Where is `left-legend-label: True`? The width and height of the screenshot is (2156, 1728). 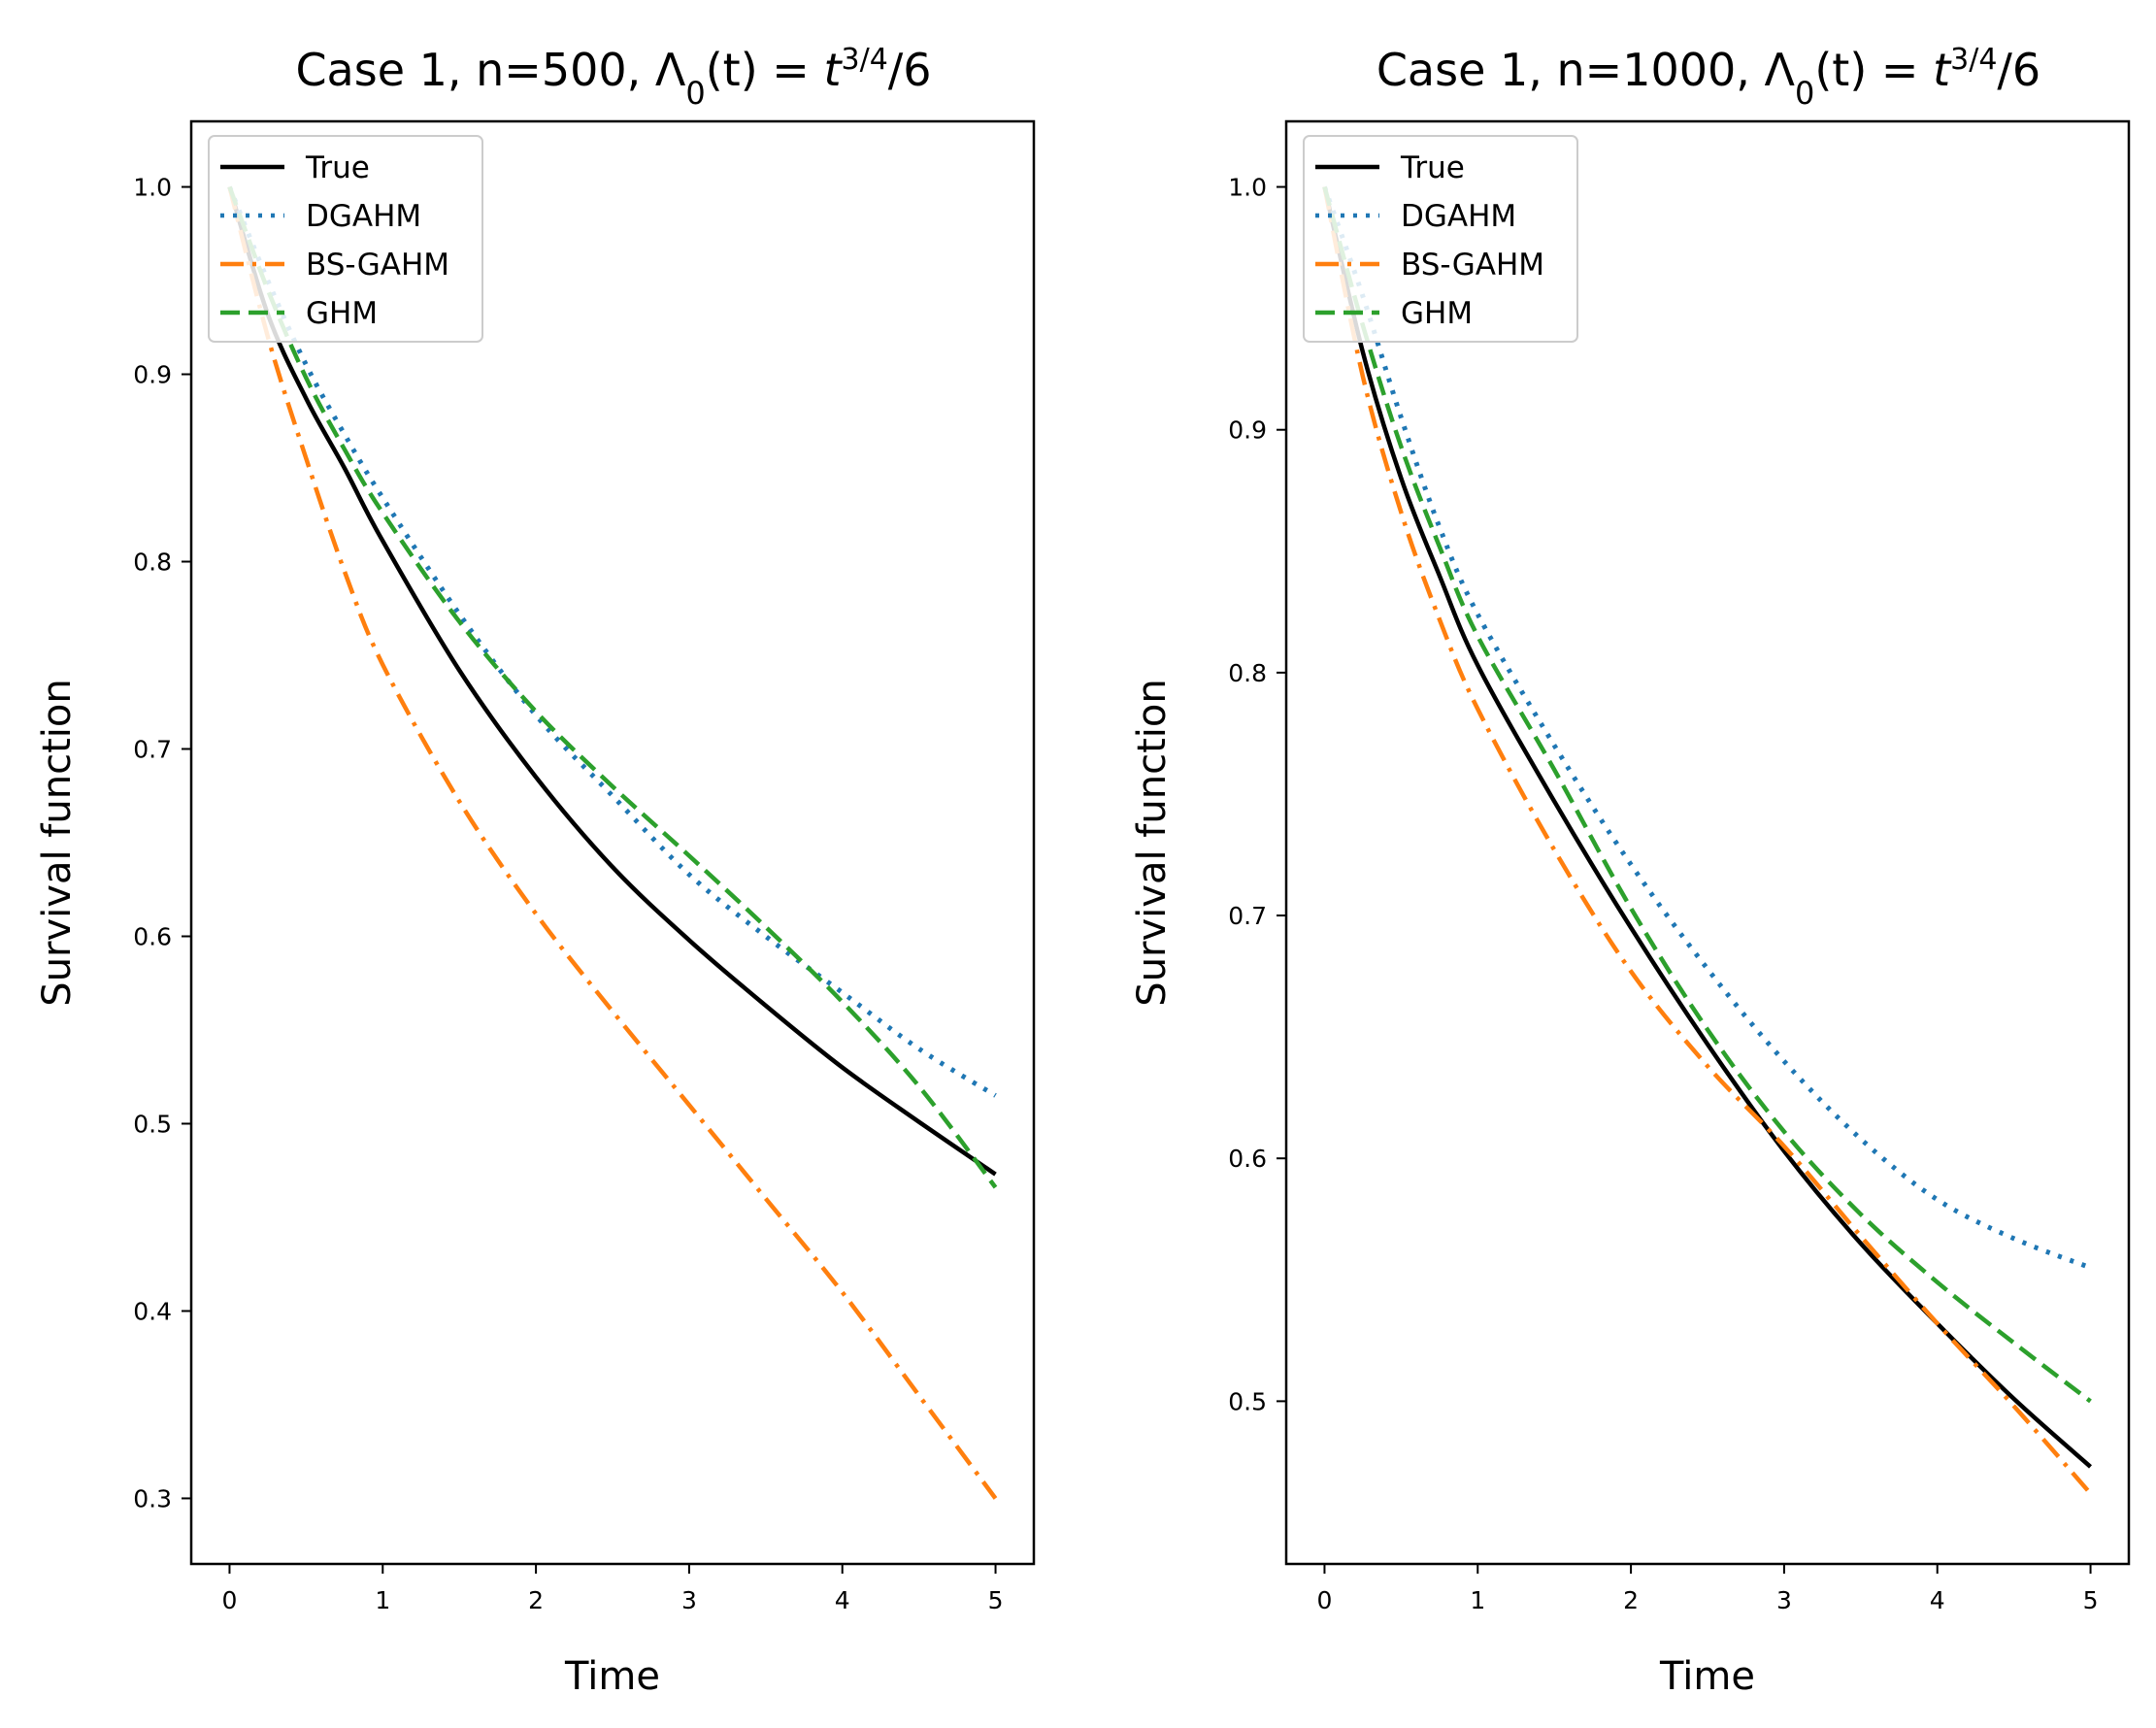 left-legend-label: True is located at coordinates (338, 167).